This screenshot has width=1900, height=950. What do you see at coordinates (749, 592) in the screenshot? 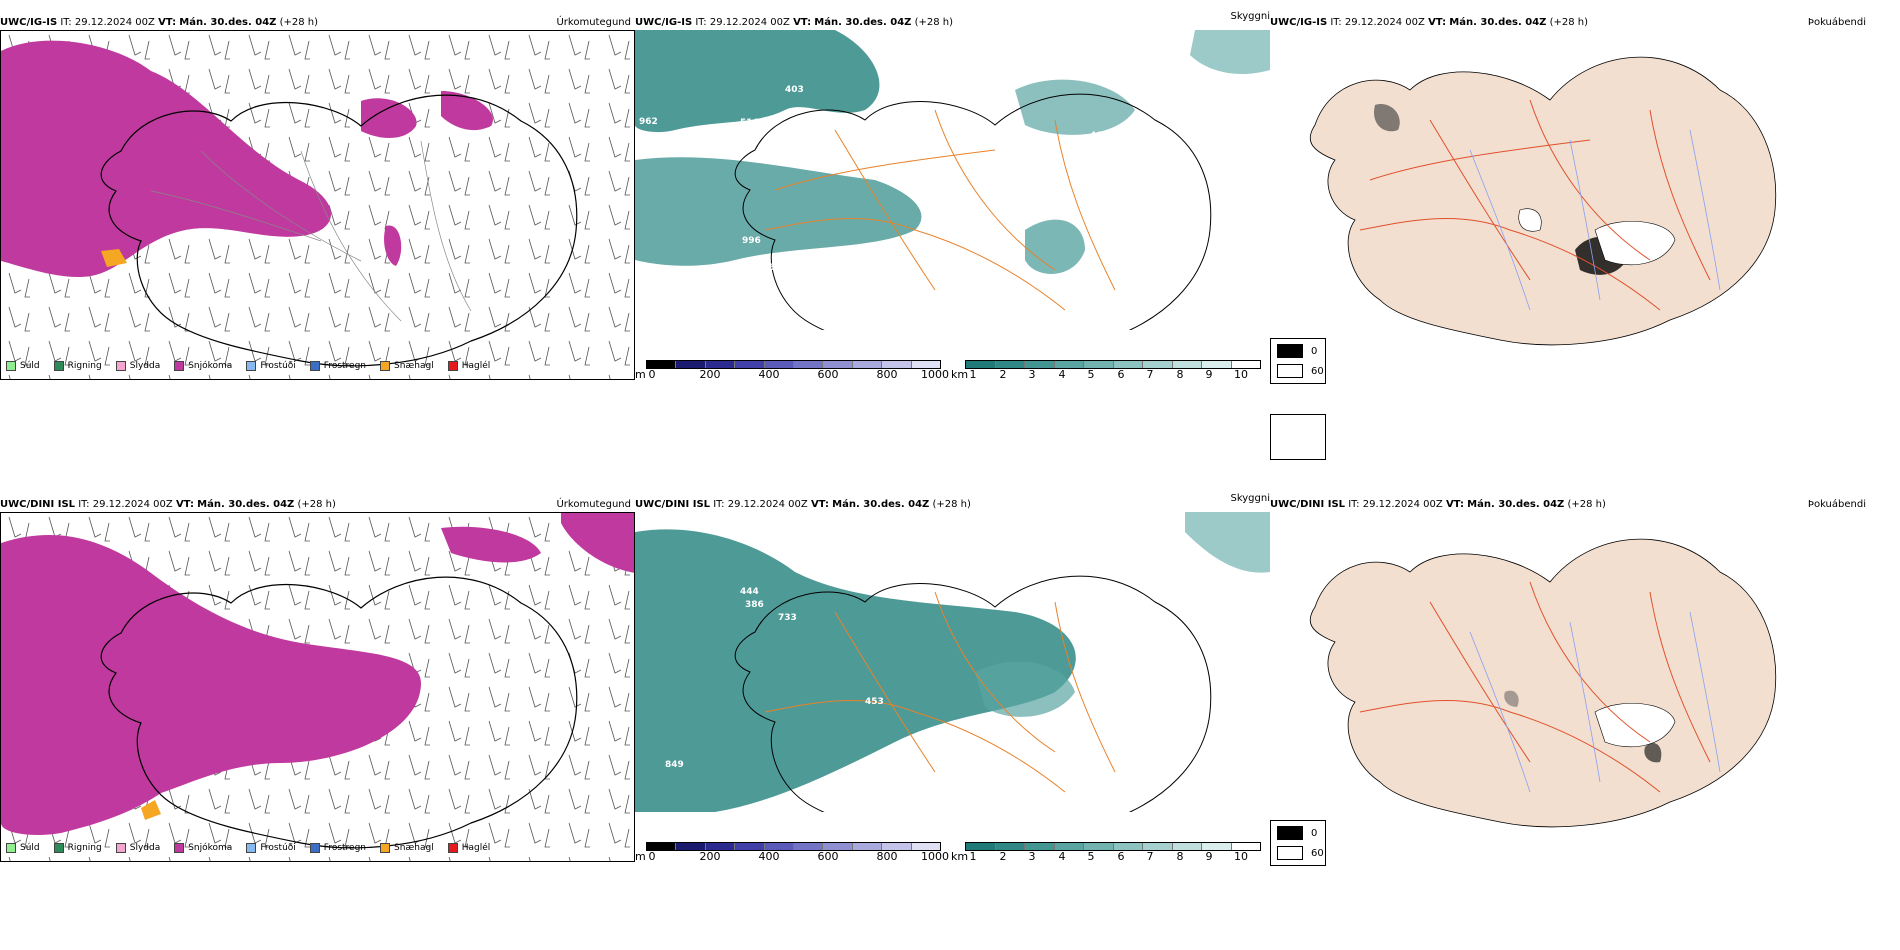
I see `ceiling-label: 444` at bounding box center [749, 592].